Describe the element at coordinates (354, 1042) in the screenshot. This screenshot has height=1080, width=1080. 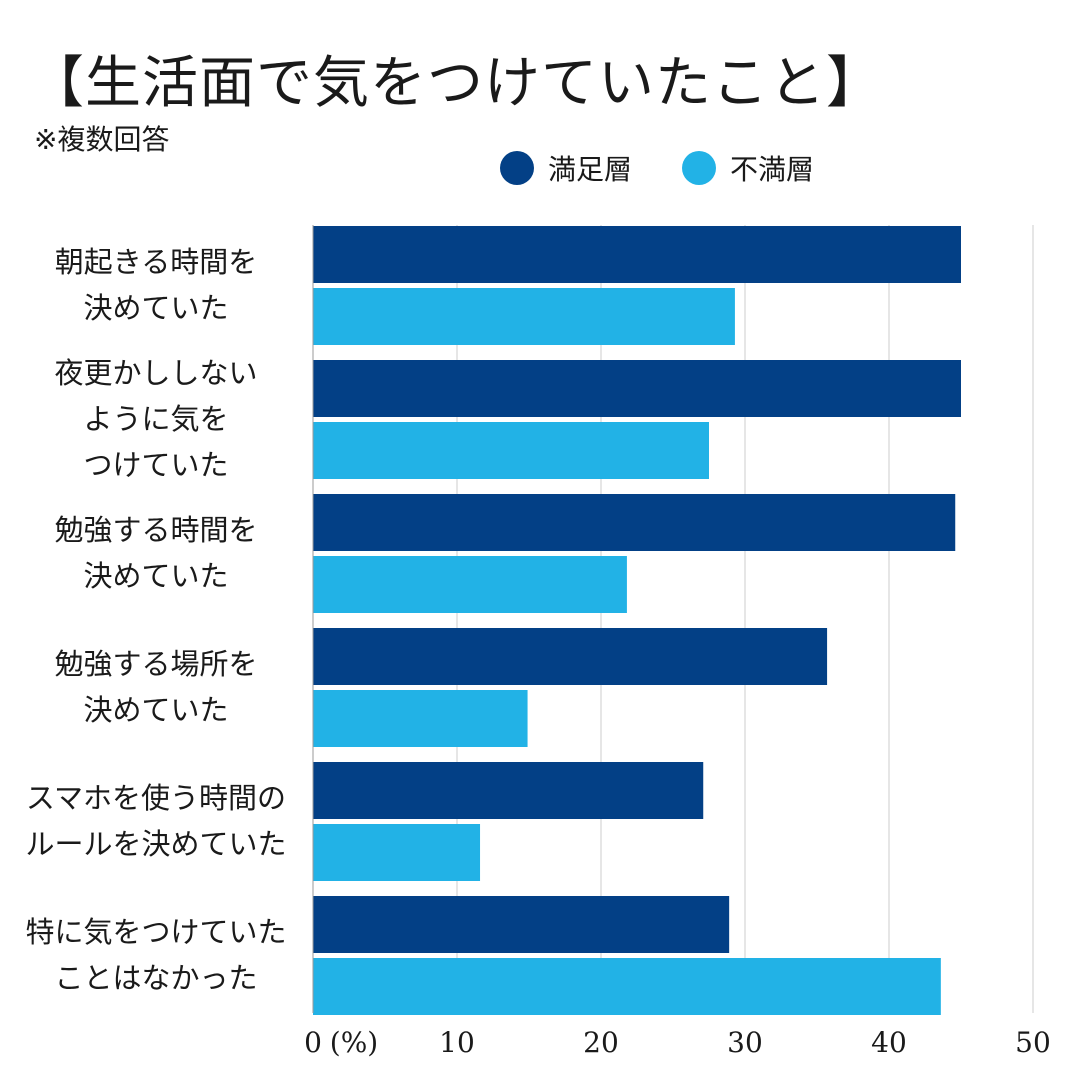
I see `x-unit-label: (%)` at that location.